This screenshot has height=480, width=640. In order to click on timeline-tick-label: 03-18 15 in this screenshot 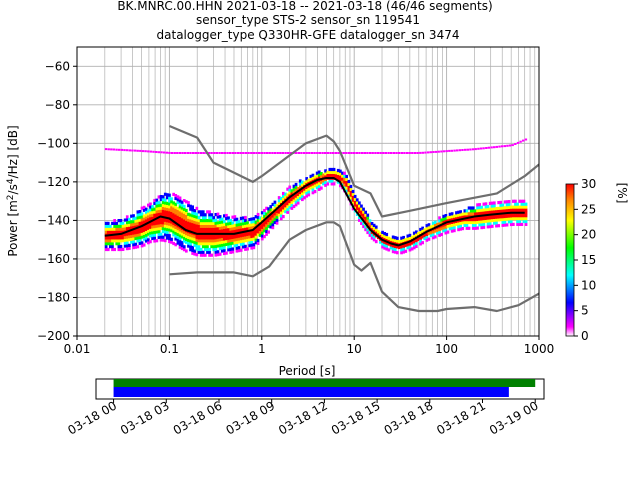, I will do `click(356, 417)`.